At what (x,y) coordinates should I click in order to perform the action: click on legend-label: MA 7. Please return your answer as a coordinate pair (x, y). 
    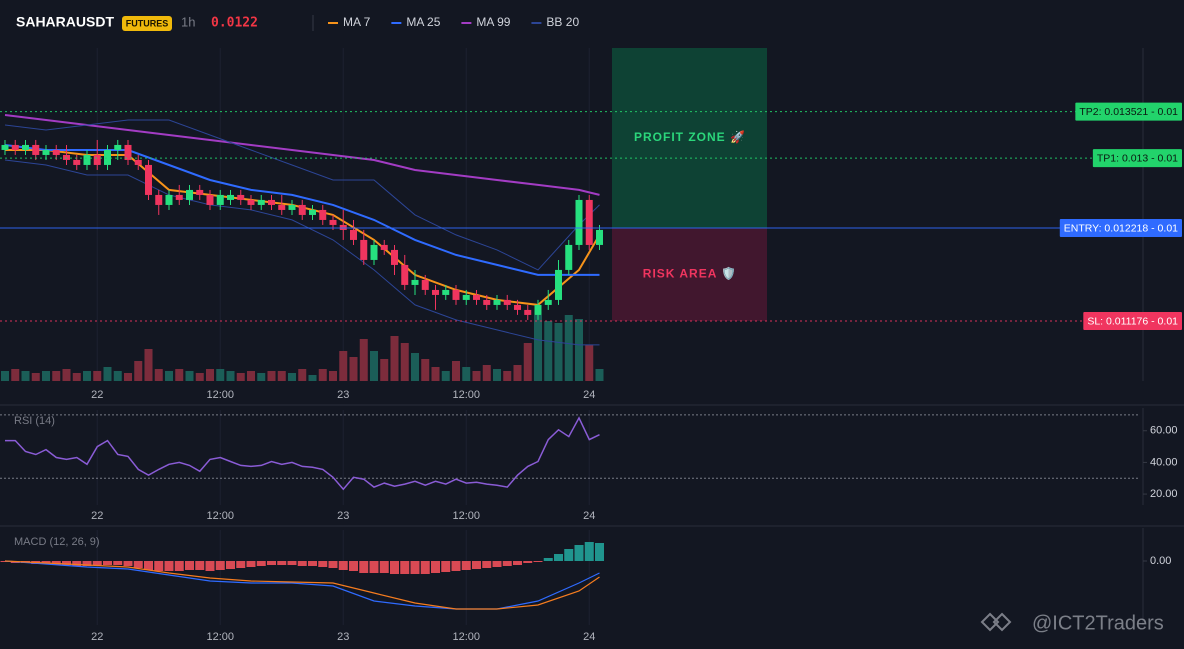
    Looking at the image, I should click on (357, 22).